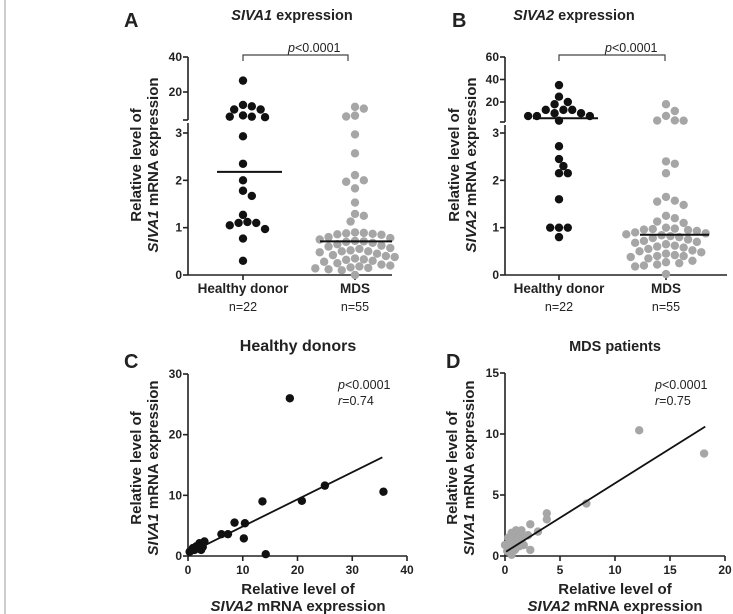 The width and height of the screenshot is (733, 614). Describe the element at coordinates (136, 467) in the screenshot. I see `panel-c-ylabel-line1: Relative level of` at that location.